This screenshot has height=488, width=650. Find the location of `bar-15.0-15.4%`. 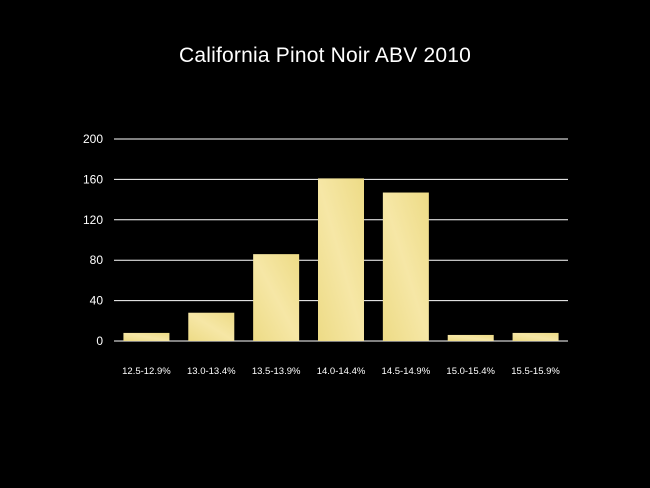

bar-15.0-15.4% is located at coordinates (470, 337).